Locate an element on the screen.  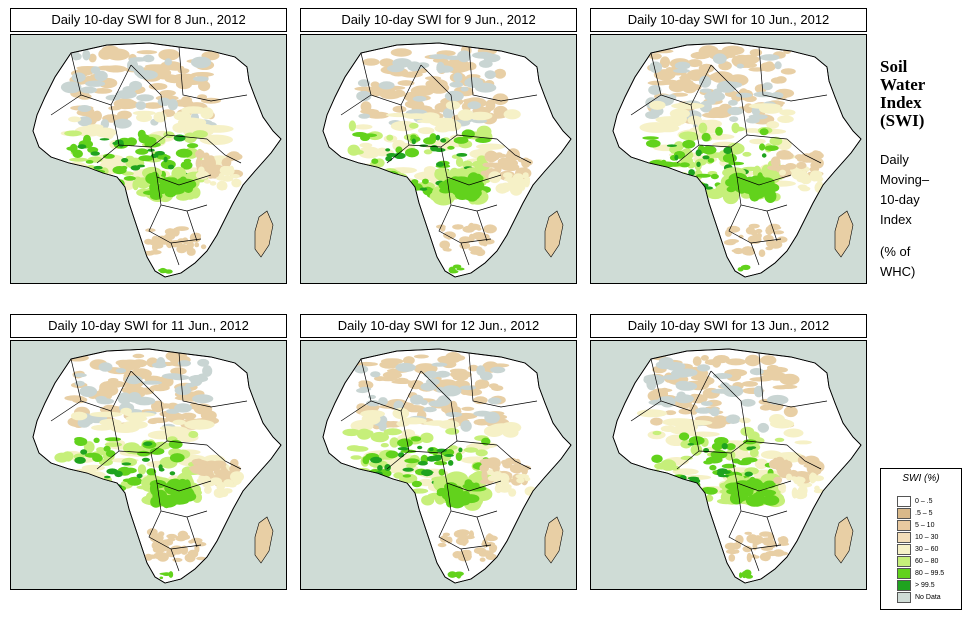
map-panel: Daily 10-day SWI for 8 Jun., 2012 is located at coordinates (148, 146).